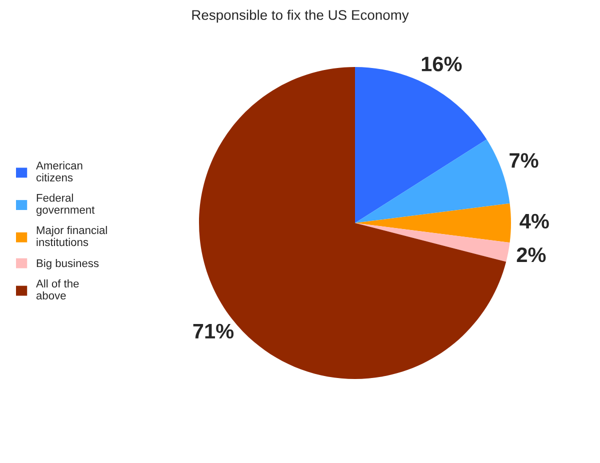  Describe the element at coordinates (213, 331) in the screenshot. I see `data-label: 71%` at that location.